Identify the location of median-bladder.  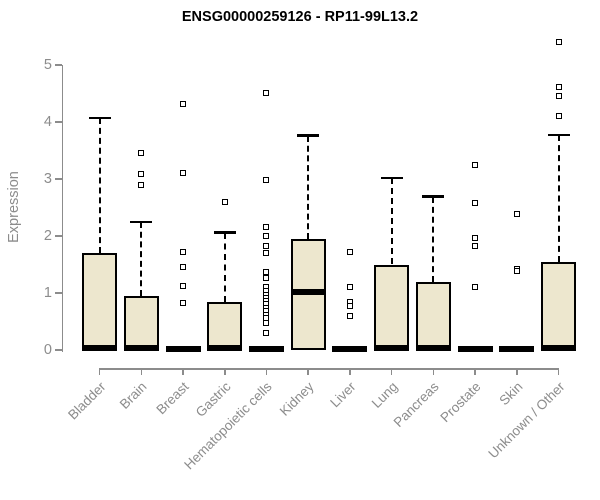
(100, 348).